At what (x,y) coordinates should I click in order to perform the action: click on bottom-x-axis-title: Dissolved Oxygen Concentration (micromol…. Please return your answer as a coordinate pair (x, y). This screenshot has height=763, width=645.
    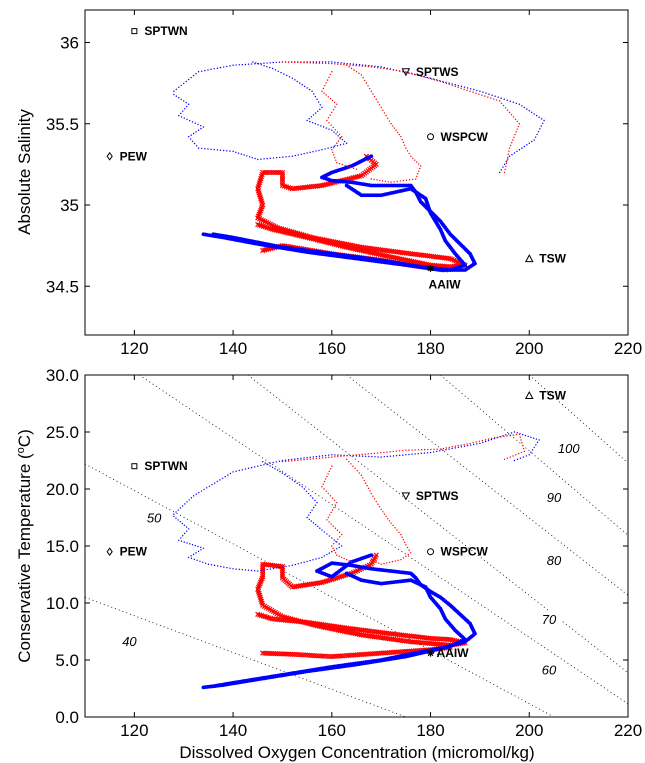
    Looking at the image, I should click on (356, 752).